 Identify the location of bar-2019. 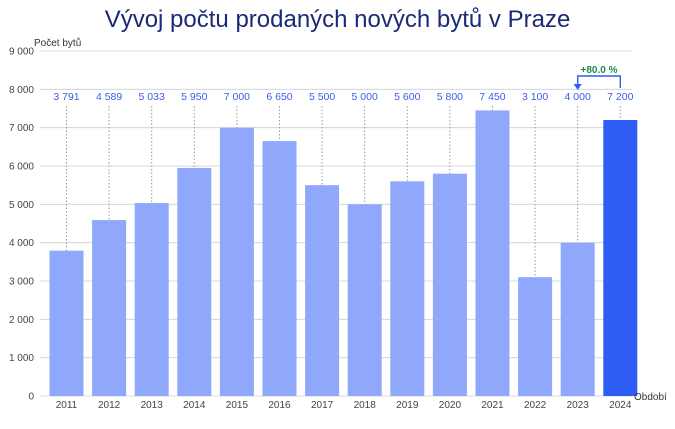
(407, 288).